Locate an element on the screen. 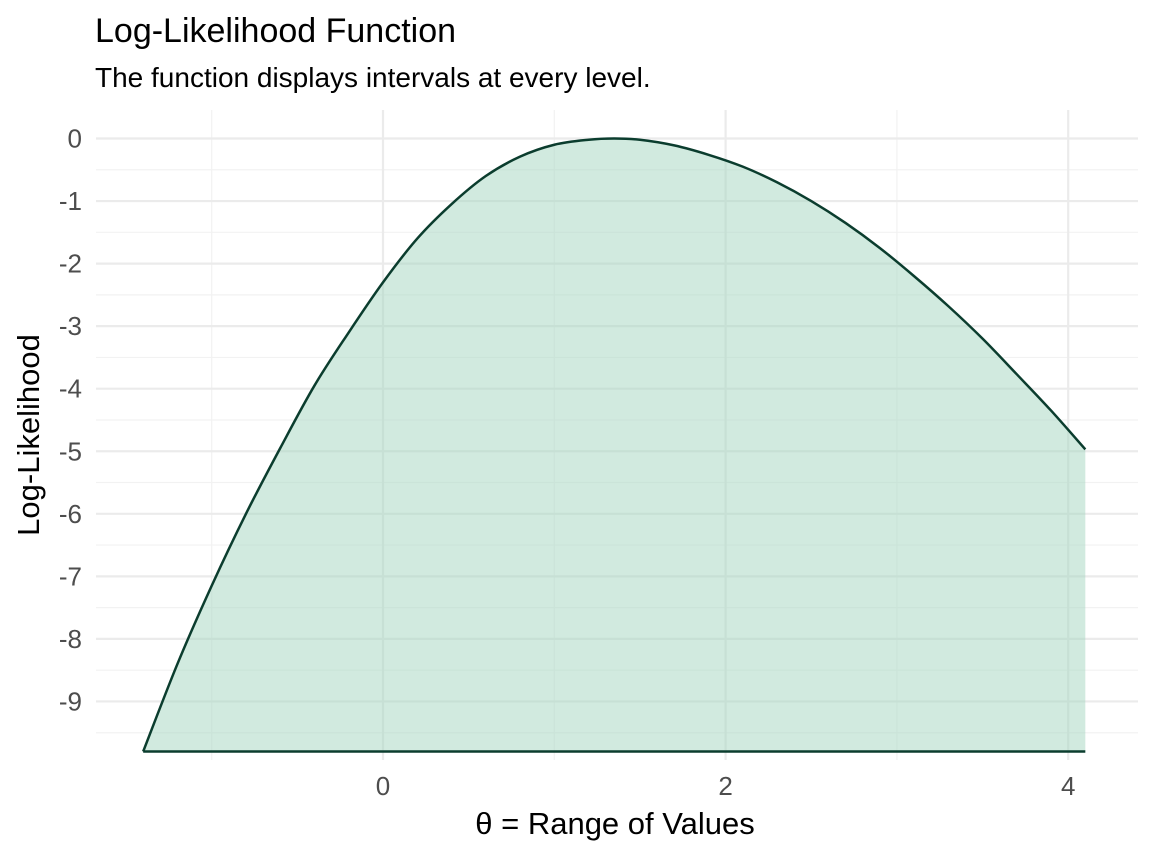  y-tick-label: -6 is located at coordinates (70, 514).